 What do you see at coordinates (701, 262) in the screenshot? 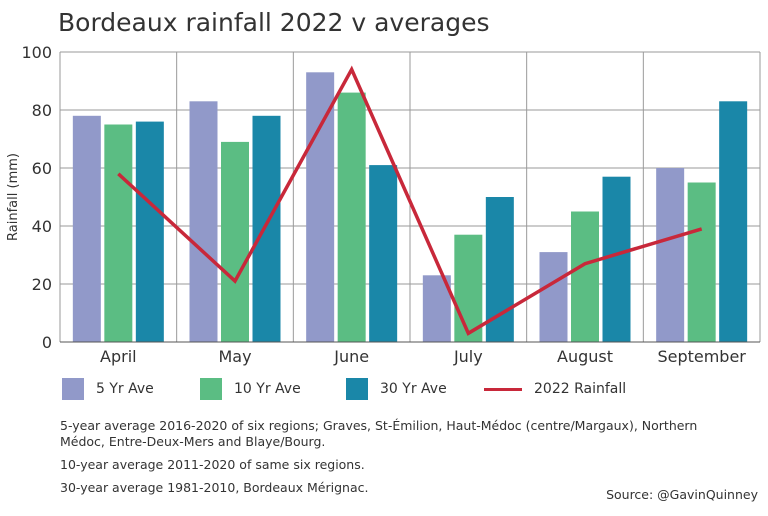
I see `bar-10-yr-ave-september` at bounding box center [701, 262].